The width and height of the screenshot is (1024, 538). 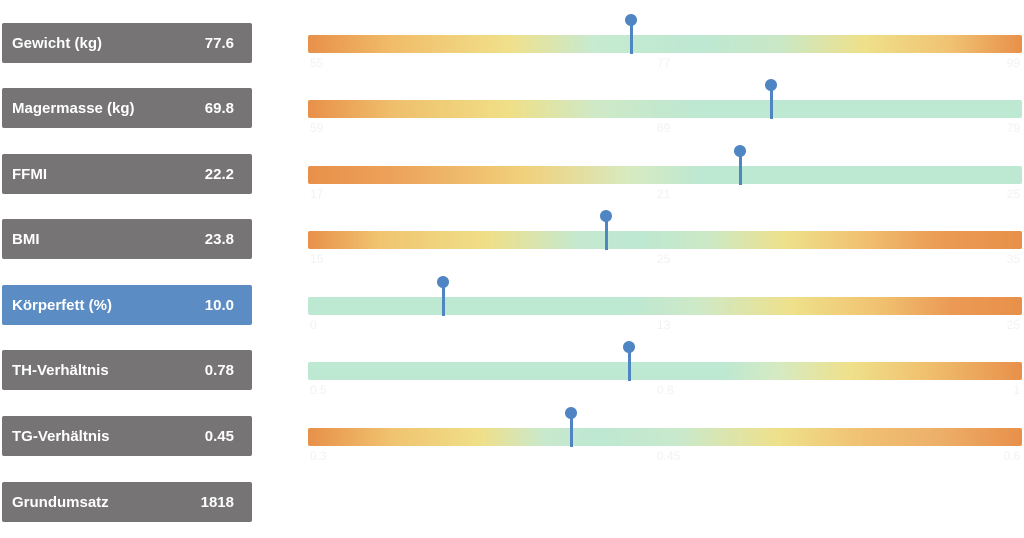 I want to click on metric-value: 77.6, so click(x=219, y=43).